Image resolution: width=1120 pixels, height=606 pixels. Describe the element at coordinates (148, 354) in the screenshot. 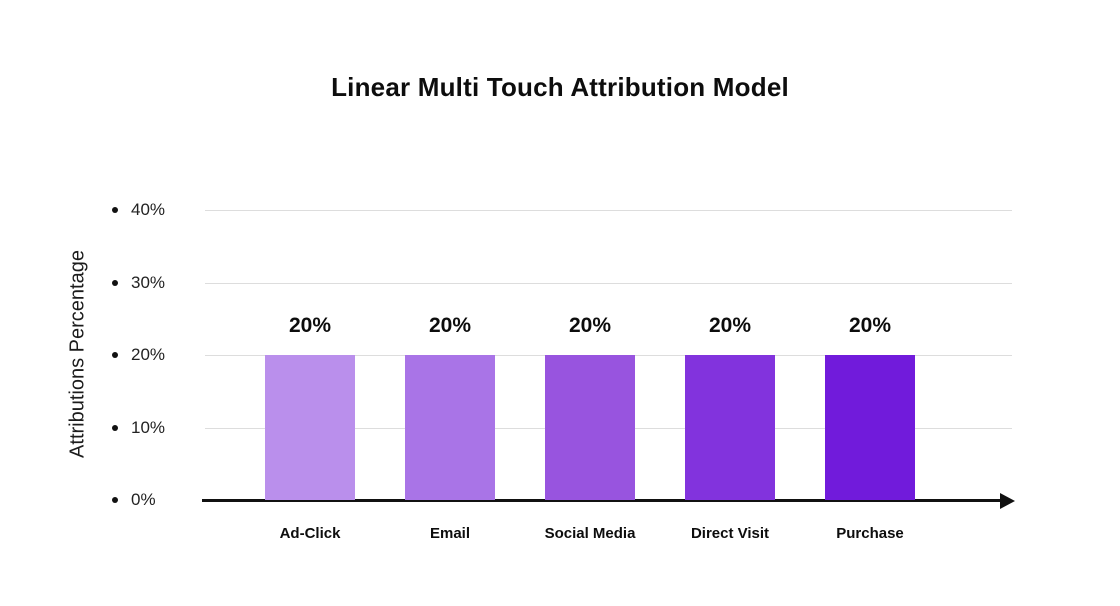

I see `y-tick-label: 20%` at that location.